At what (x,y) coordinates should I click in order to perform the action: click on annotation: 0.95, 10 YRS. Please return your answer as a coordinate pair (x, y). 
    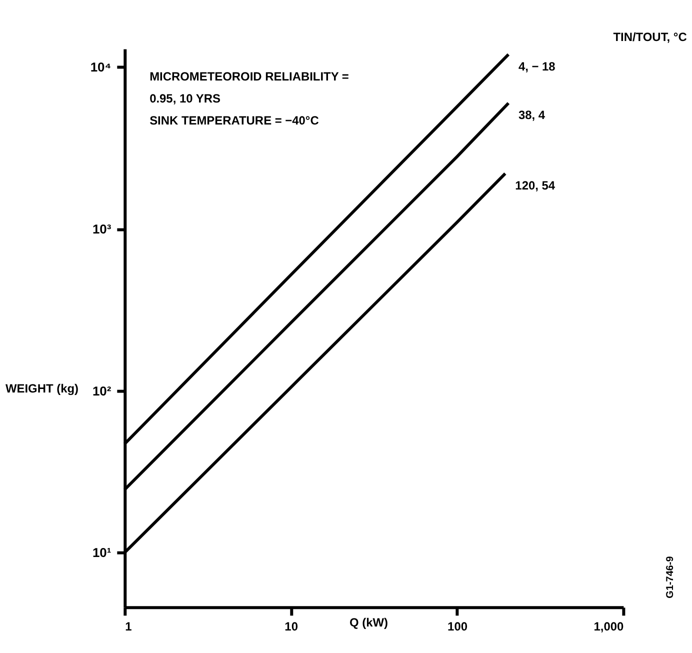
    Looking at the image, I should click on (185, 99).